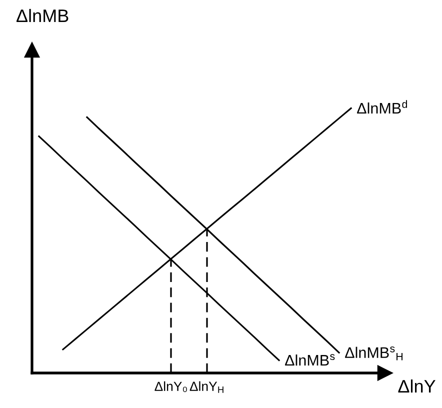  I want to click on series-label: ΔlnMB$^{d}$, so click(382, 107).